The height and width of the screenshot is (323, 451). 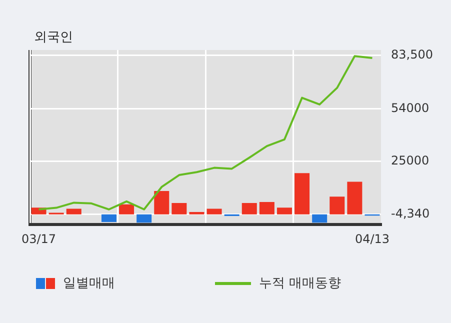 What do you see at coordinates (300, 283) in the screenshot?
I see `legend-label: 누적 매매동향` at bounding box center [300, 283].